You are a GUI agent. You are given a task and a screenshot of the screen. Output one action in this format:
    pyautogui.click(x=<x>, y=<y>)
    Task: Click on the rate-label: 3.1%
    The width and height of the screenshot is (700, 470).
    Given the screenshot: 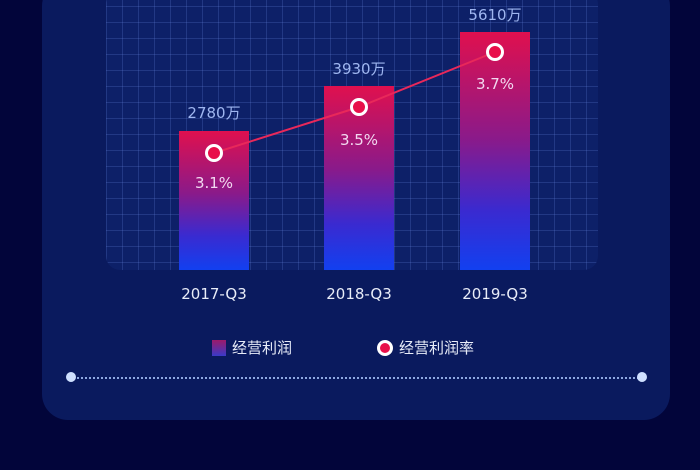 What is the action you would take?
    pyautogui.click(x=214, y=183)
    